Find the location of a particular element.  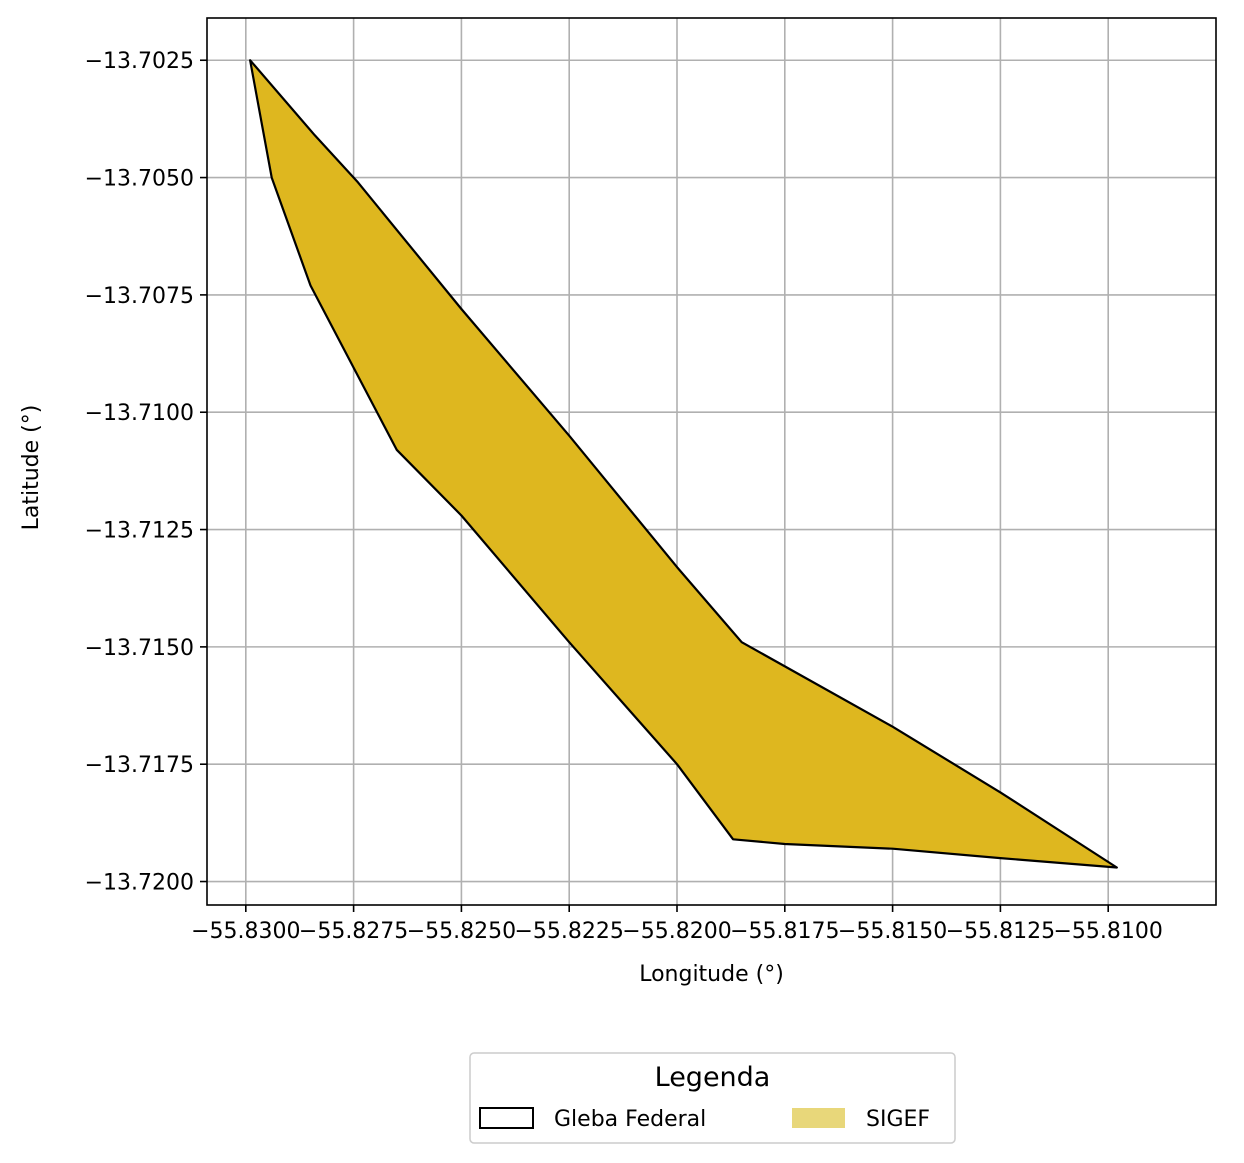

x-axis-label: Longitude (°) is located at coordinates (711, 974).